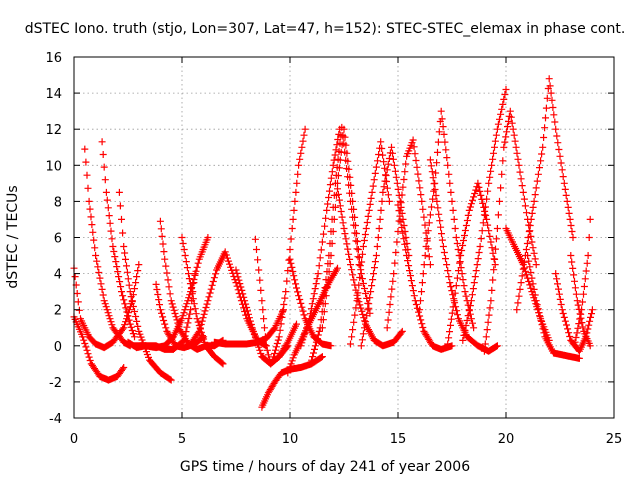 The width and height of the screenshot is (640, 480). I want to click on y-tick-label: 4, so click(58, 275).